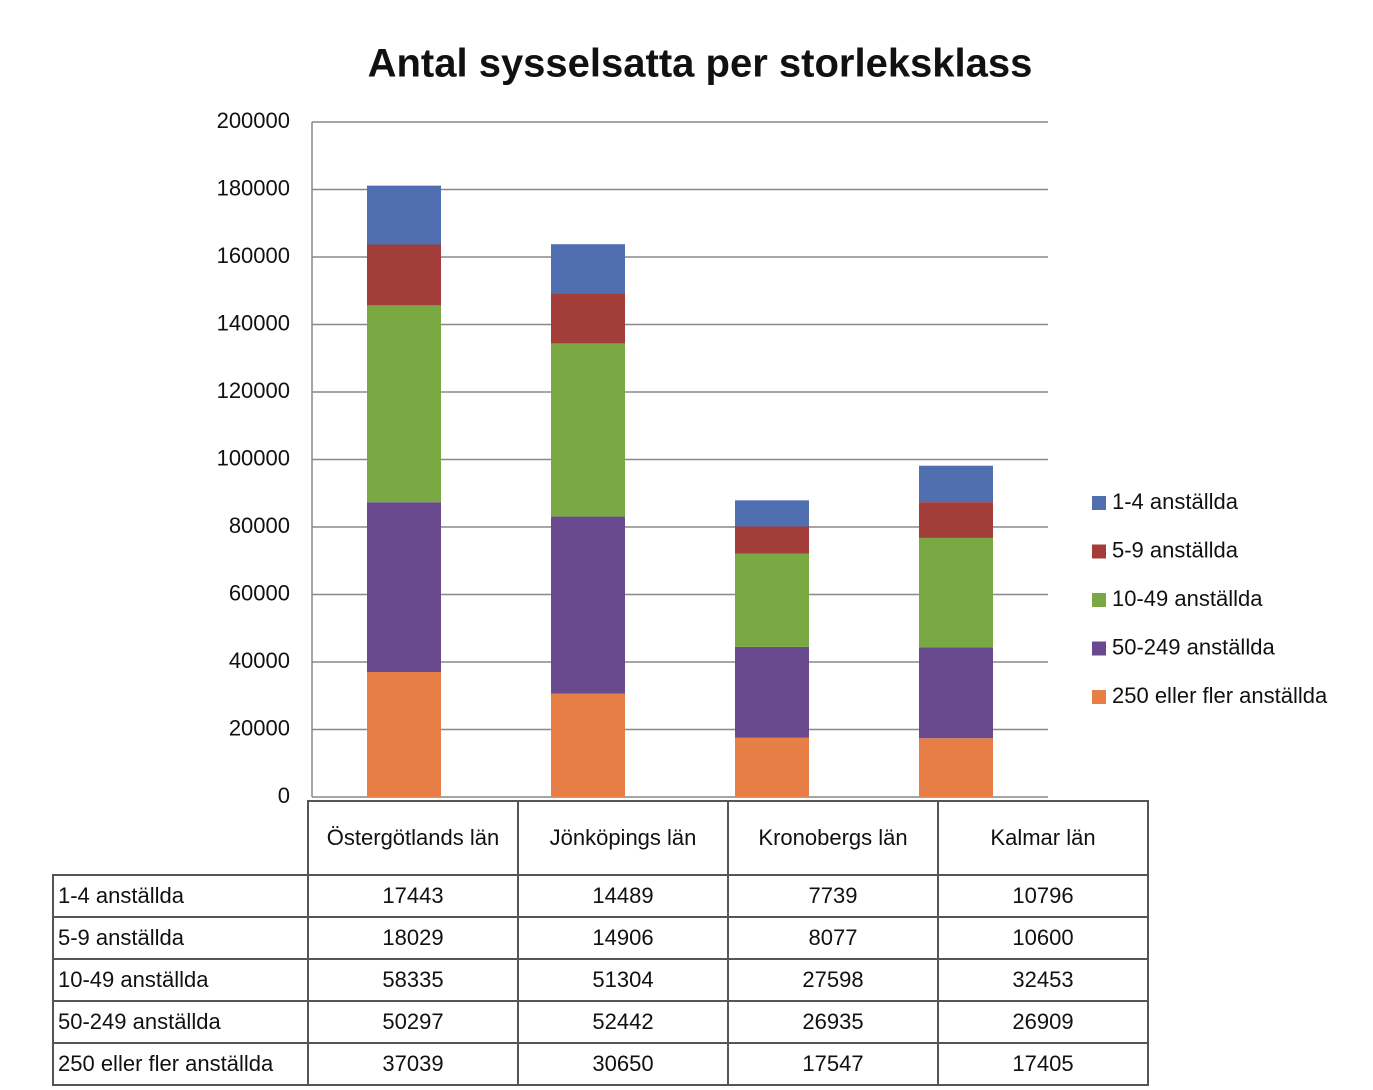 The width and height of the screenshot is (1373, 1090). What do you see at coordinates (259, 727) in the screenshot?
I see `y-tick-label: 20000` at bounding box center [259, 727].